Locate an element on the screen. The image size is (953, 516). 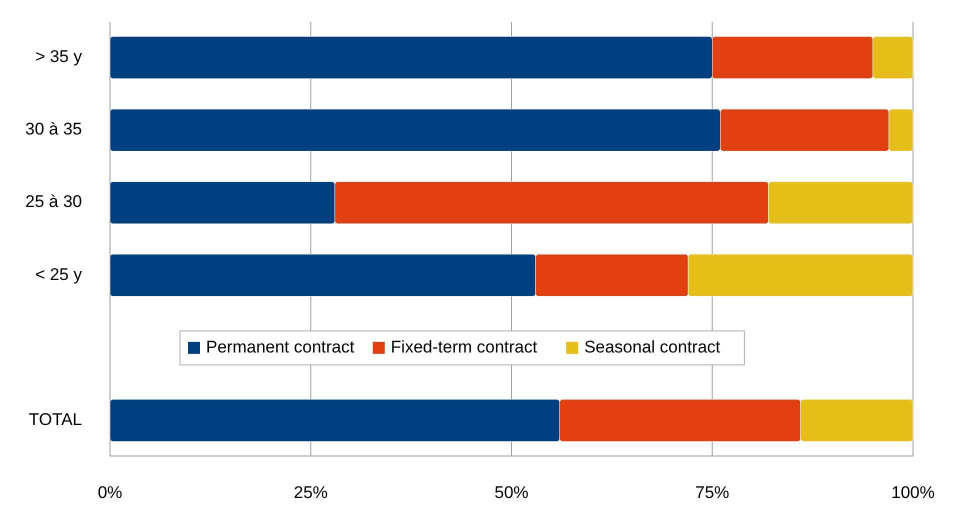
x-tick-label: 50% is located at coordinates (511, 492).